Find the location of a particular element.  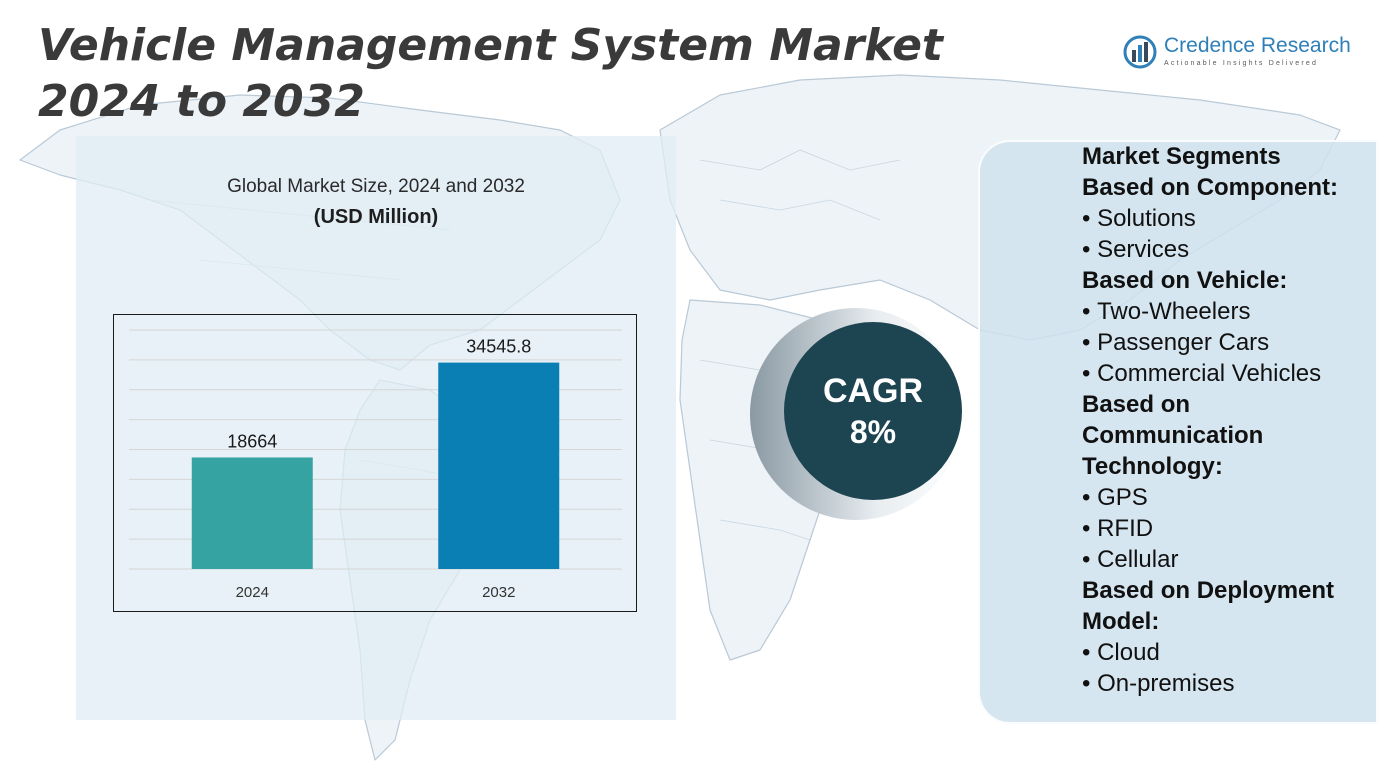

bar-chart-svg: 18664 2024 34545.8 2032 is located at coordinates (375, 465).